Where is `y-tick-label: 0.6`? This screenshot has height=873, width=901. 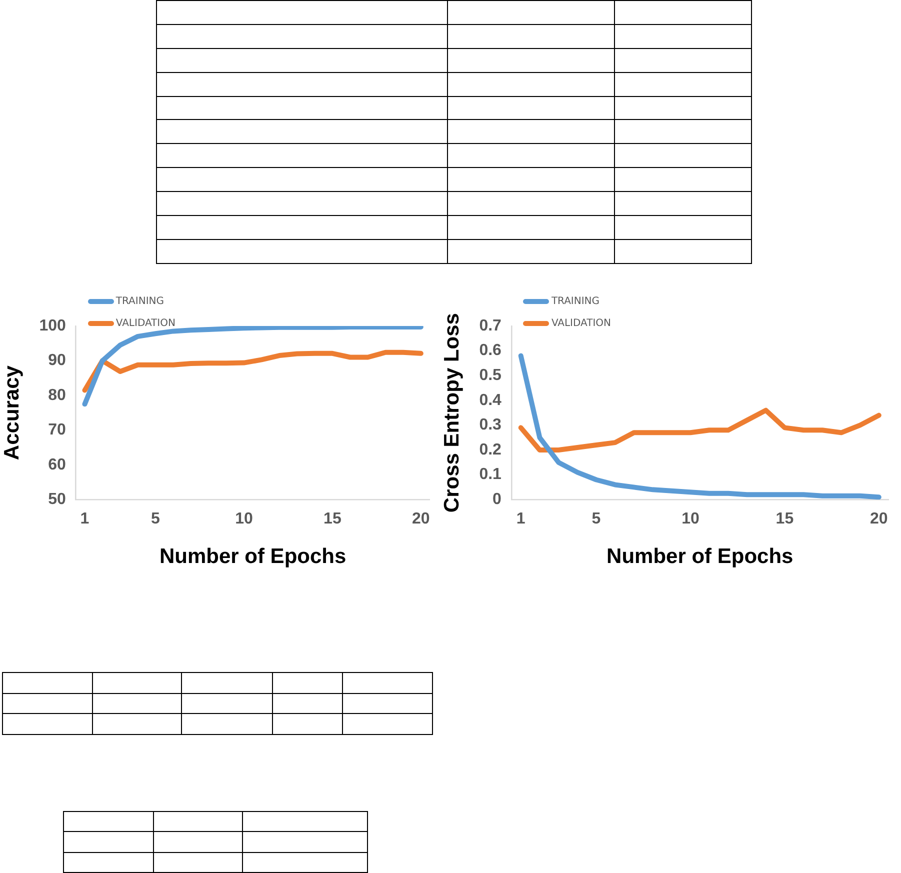
y-tick-label: 0.6 is located at coordinates (490, 351).